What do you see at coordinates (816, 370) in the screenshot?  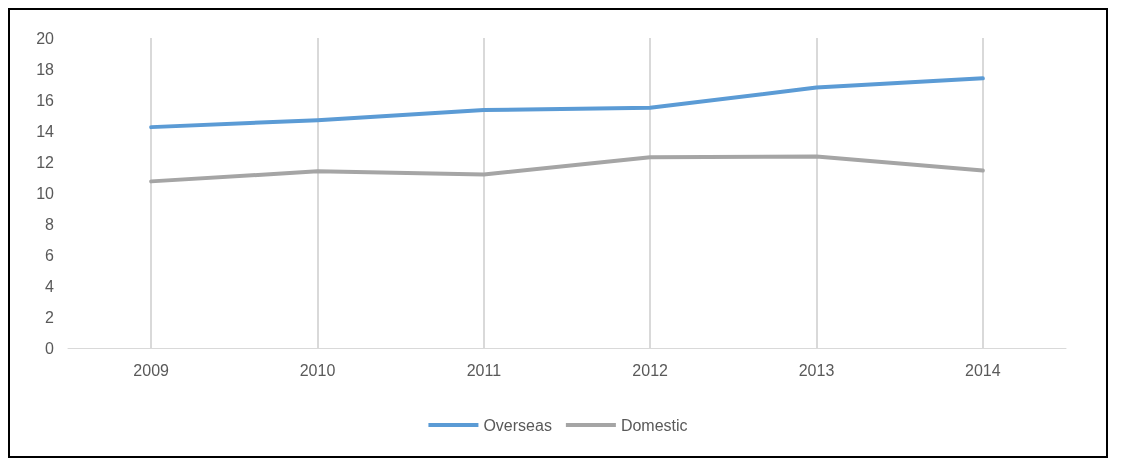 I see `x-tick-label: 2013` at bounding box center [816, 370].